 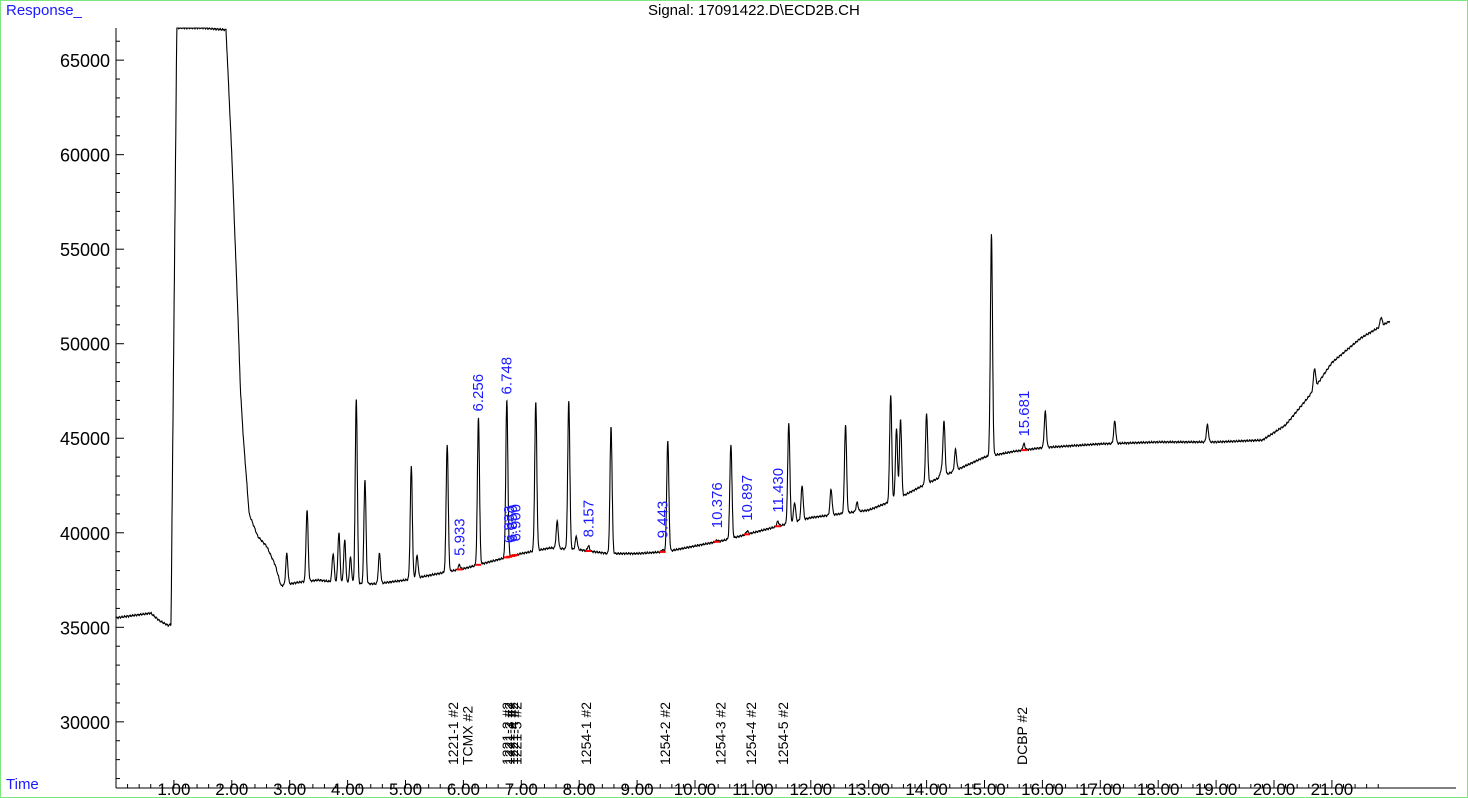 I want to click on peak-rt-label: 6.850, so click(x=512, y=524).